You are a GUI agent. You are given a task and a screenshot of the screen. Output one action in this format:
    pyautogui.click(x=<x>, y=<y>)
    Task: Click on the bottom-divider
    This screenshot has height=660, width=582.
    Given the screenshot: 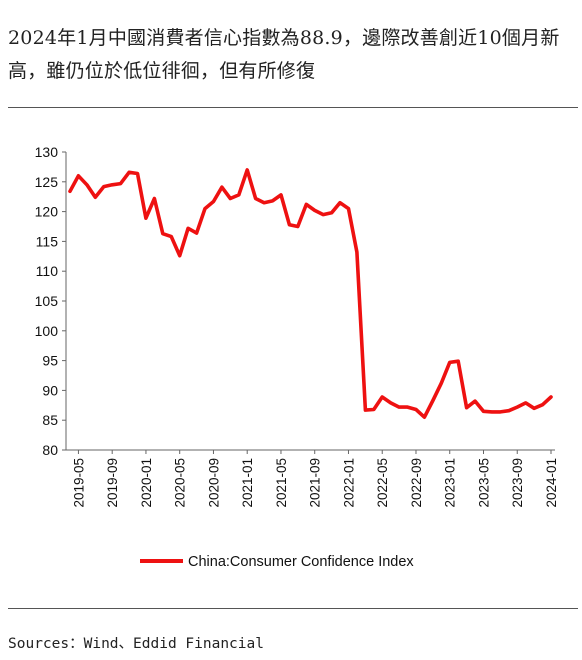 What is the action you would take?
    pyautogui.click(x=293, y=608)
    